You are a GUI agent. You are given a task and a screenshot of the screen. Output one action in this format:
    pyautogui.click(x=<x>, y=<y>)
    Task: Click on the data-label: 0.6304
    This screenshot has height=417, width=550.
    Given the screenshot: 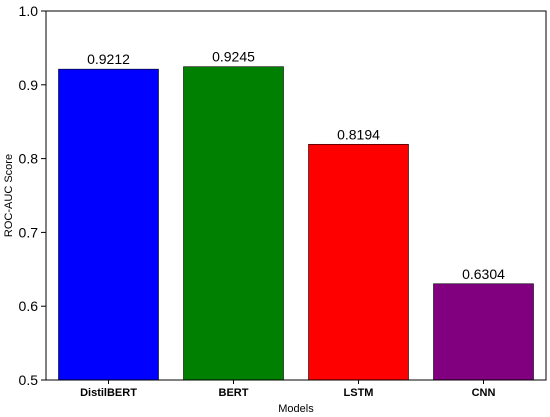 What is the action you would take?
    pyautogui.click(x=483, y=274)
    